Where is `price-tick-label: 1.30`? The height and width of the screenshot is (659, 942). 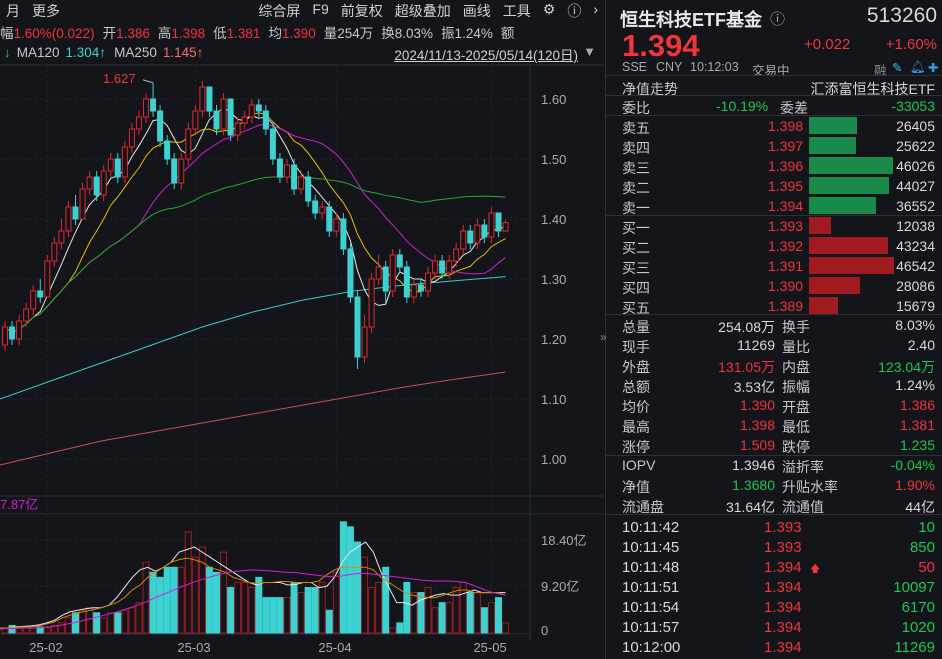 price-tick-label: 1.30 is located at coordinates (553, 279).